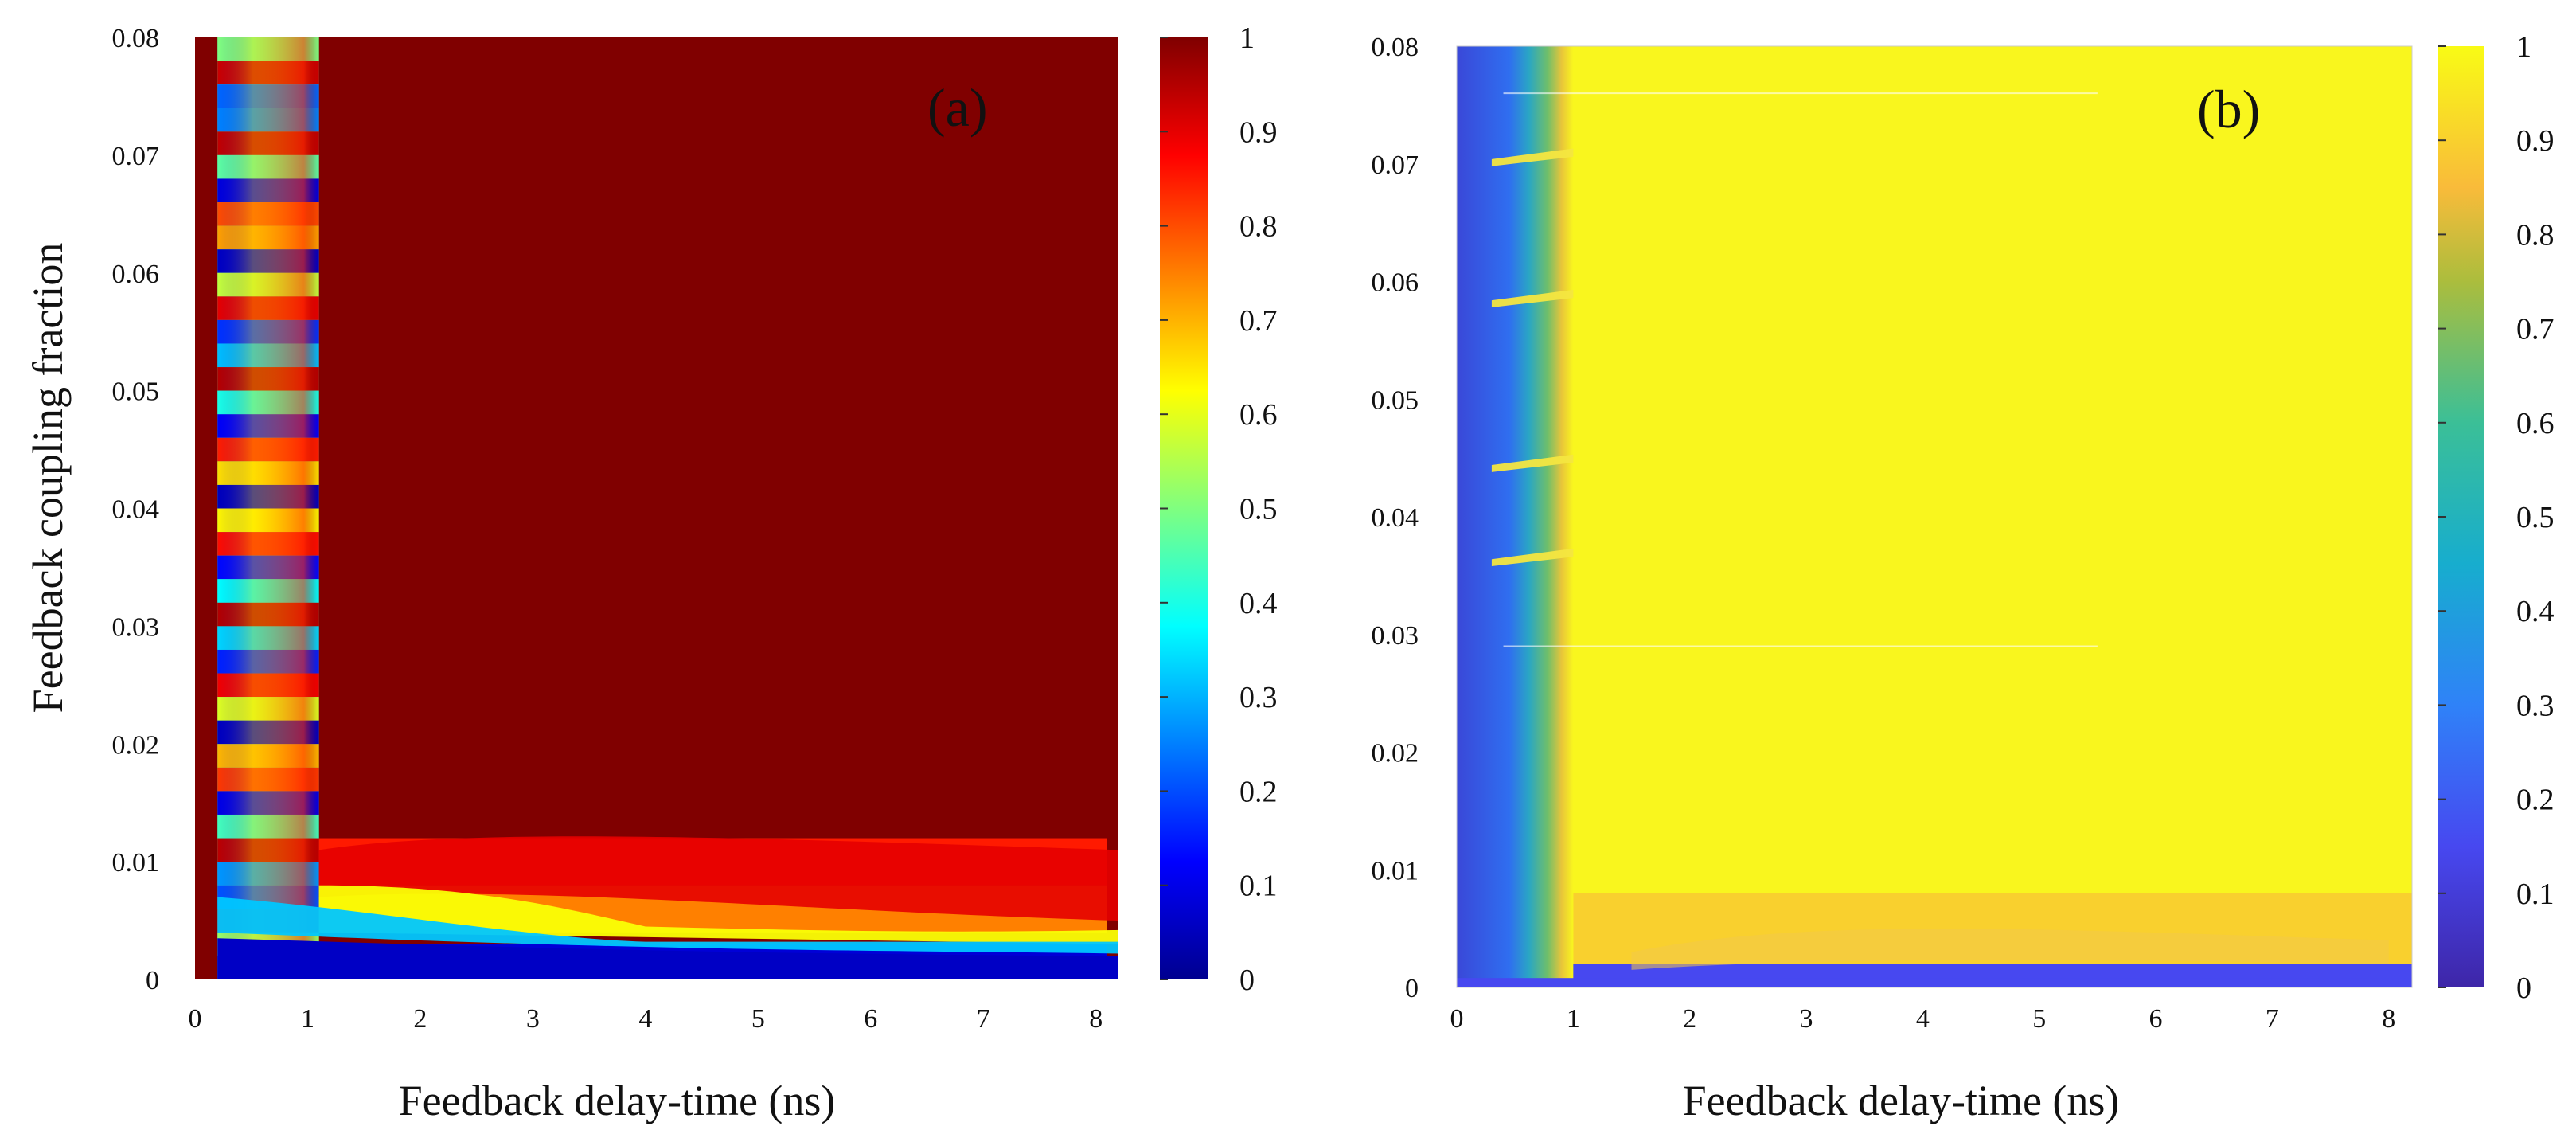 This screenshot has height=1130, width=2576. Describe the element at coordinates (268, 508) in the screenshot. I see `heatmap-band-overlay` at that location.